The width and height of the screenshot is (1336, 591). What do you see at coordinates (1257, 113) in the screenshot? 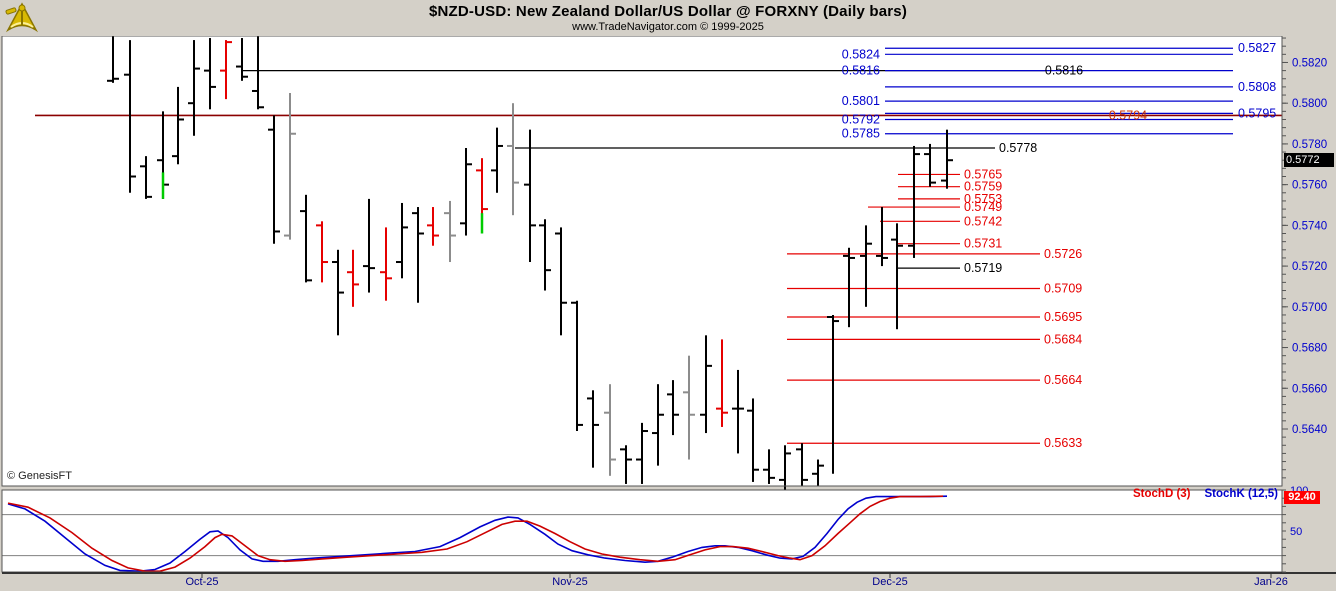
I see `level-label: 0.5795` at bounding box center [1257, 113].